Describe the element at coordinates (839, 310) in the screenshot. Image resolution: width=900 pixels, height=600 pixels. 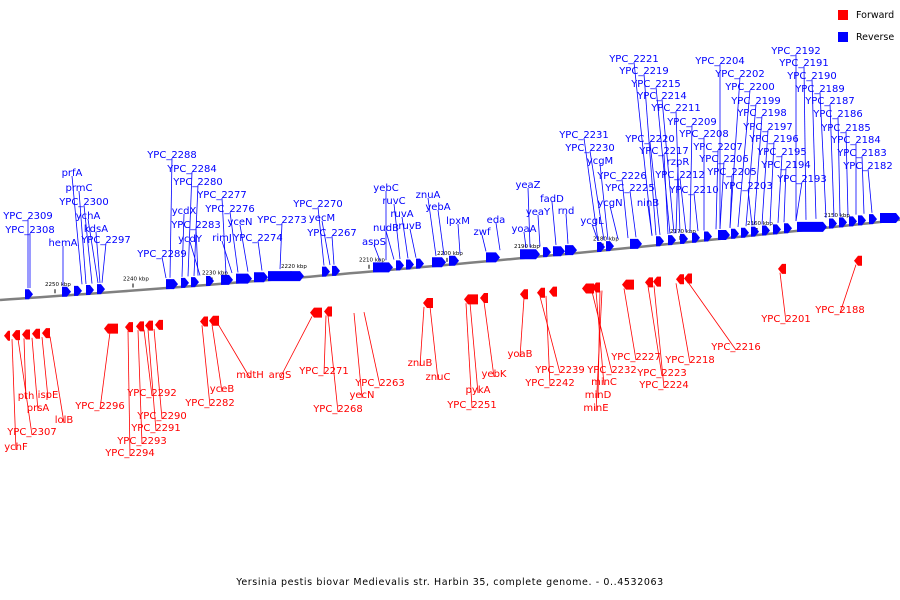
I see `gene-label: YPC_2188` at that location.